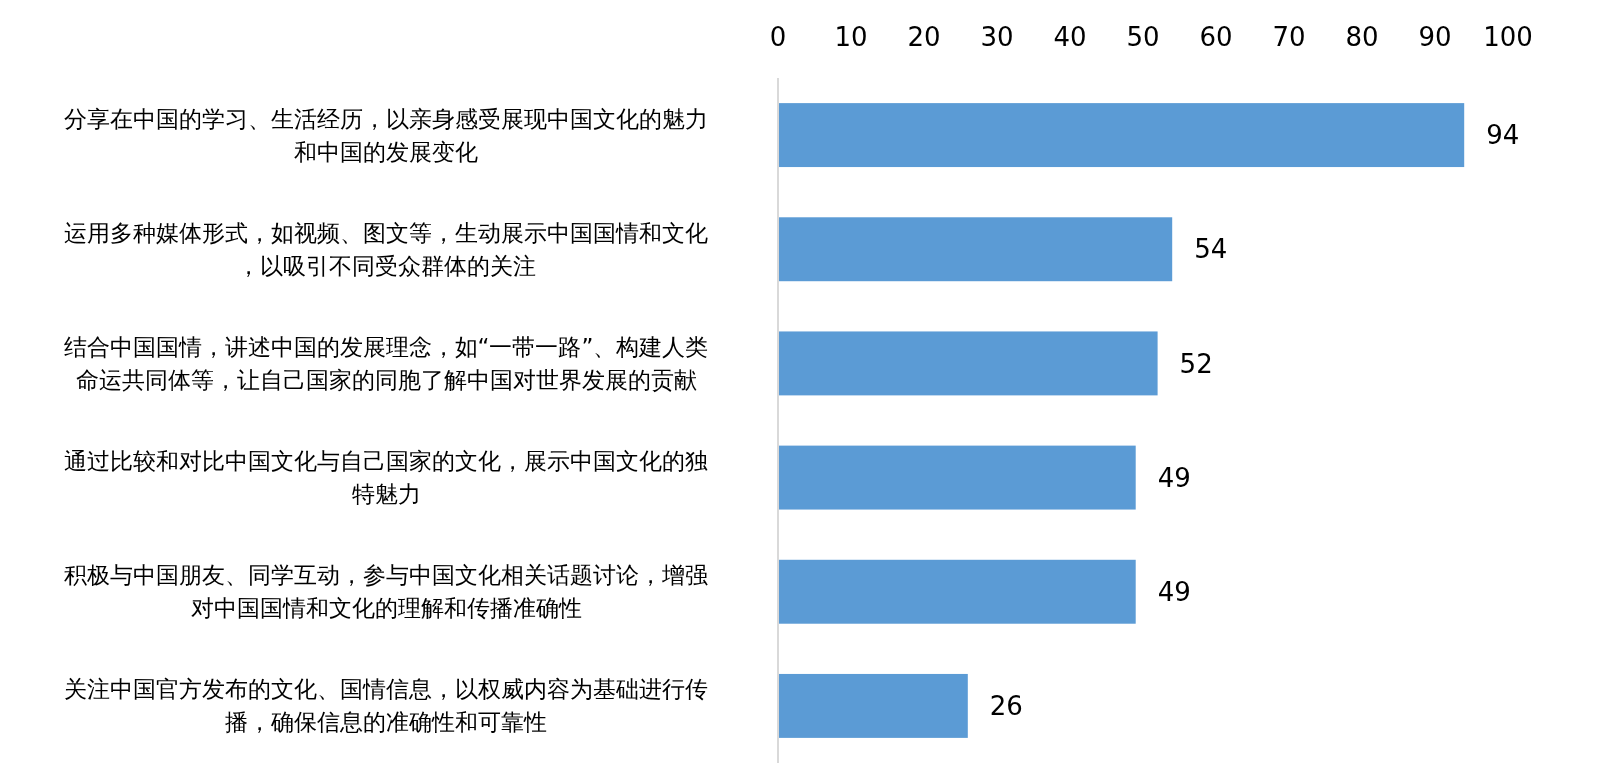 This screenshot has width=1598, height=781. What do you see at coordinates (924, 37) in the screenshot?
I see `x-tick-label: 20` at bounding box center [924, 37].